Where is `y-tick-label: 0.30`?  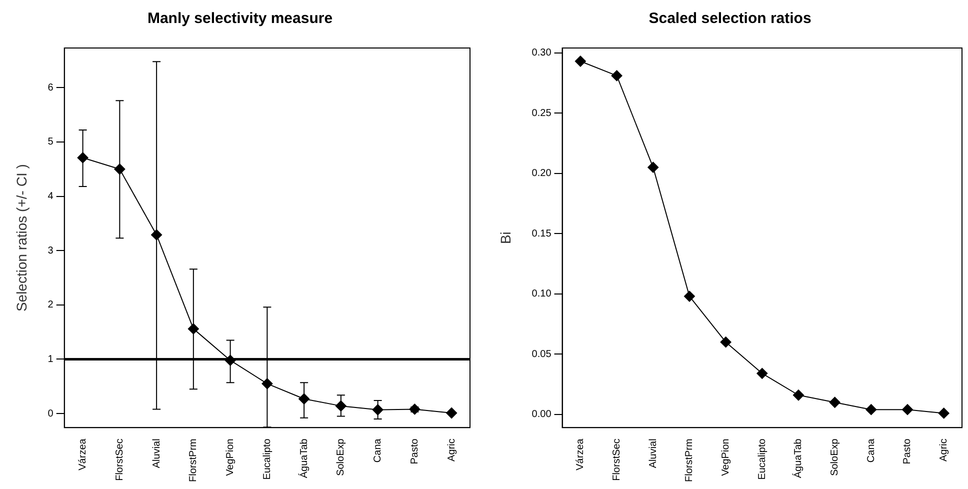 y-tick-label: 0.30 is located at coordinates (542, 53).